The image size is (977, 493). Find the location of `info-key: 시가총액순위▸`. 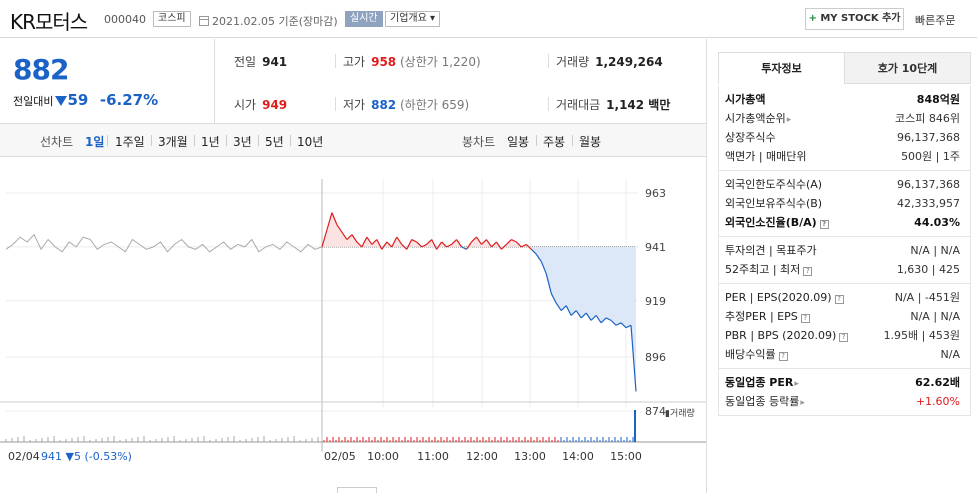

info-key: 시가총액순위▸ is located at coordinates (758, 119).